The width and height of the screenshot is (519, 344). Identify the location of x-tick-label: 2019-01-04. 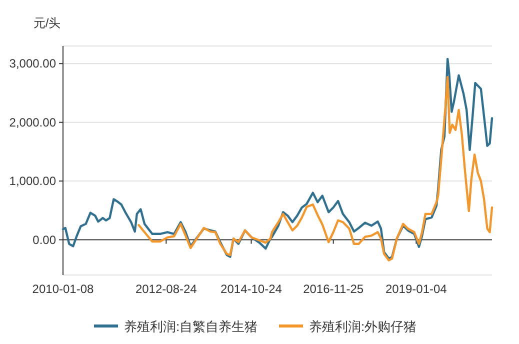
(416, 289).